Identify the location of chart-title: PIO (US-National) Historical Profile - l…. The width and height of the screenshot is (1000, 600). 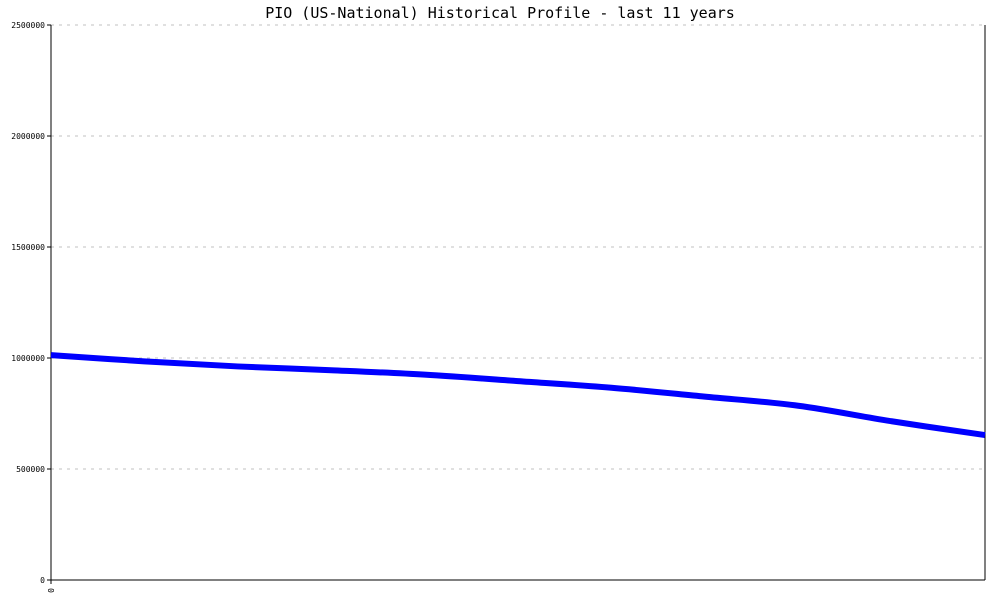
(500, 13).